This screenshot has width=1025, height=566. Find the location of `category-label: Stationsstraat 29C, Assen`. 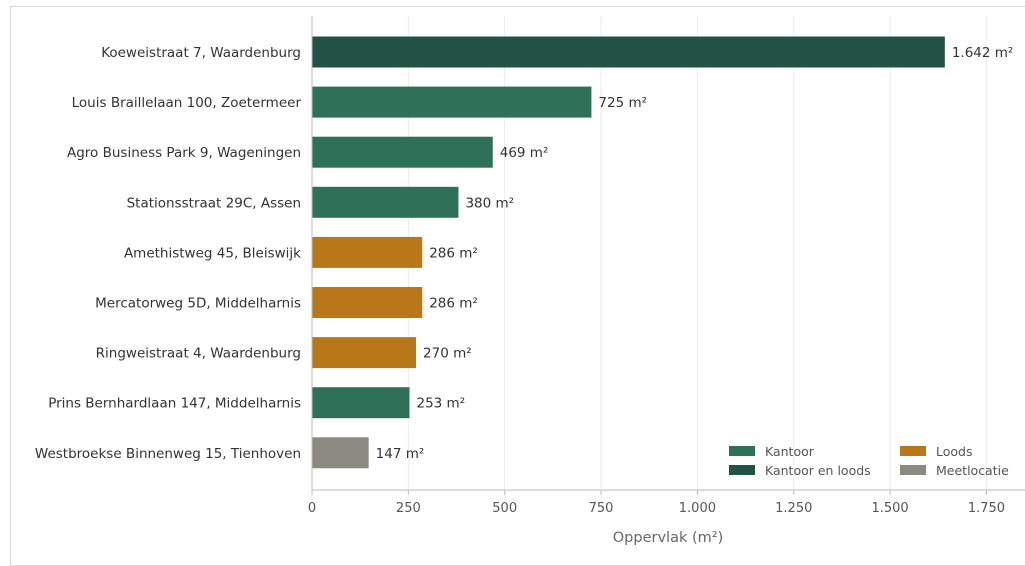

category-label: Stationsstraat 29C, Assen is located at coordinates (214, 203).